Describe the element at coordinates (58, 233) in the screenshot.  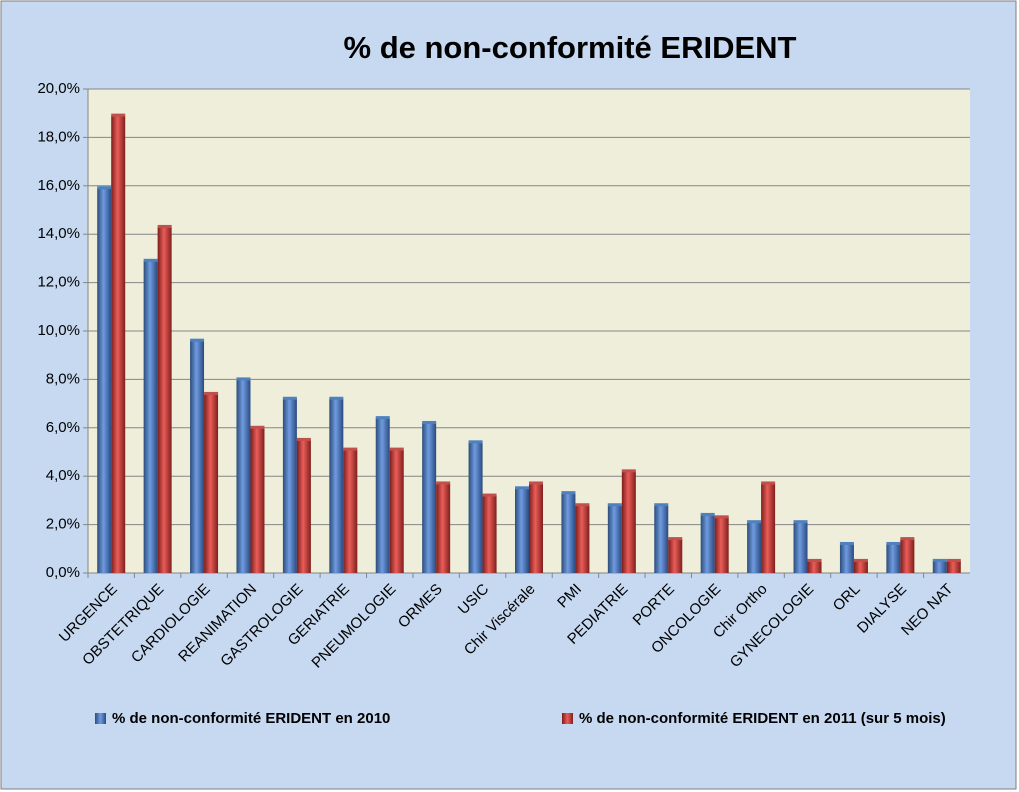
I see `y-tick-label: 14,0%` at that location.